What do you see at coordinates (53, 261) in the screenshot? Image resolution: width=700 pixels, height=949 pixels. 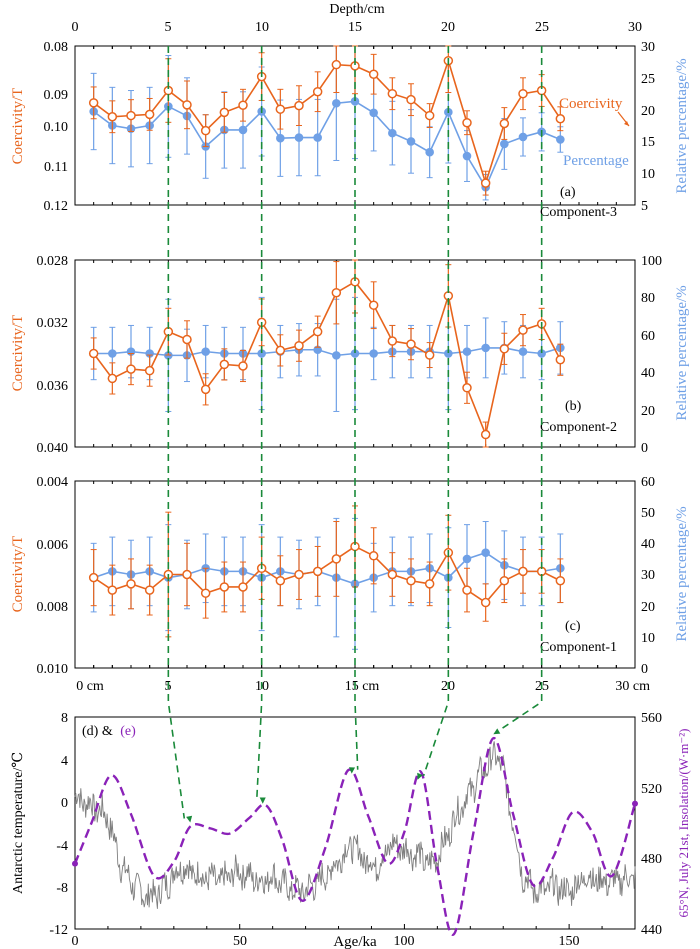 I see `left-tick-label: 0.028` at bounding box center [53, 261].